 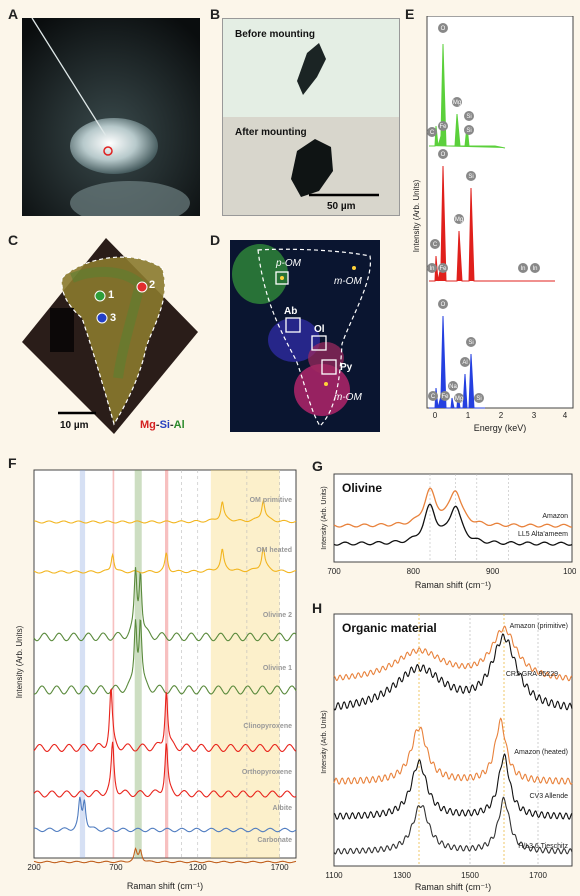 I want to click on before-mounting-label: Before mounting, so click(x=275, y=34).